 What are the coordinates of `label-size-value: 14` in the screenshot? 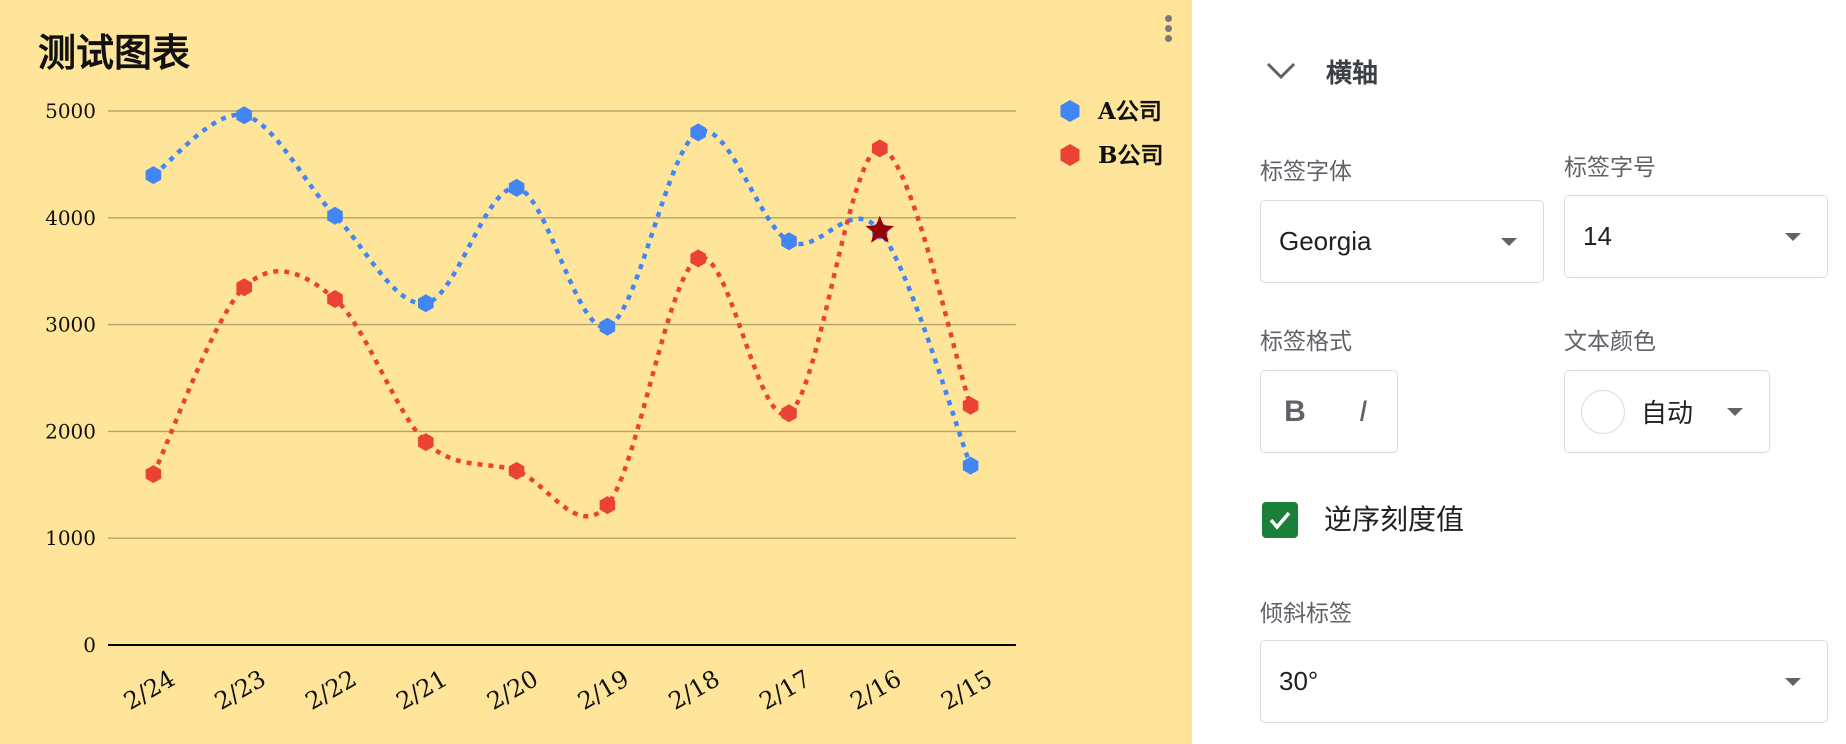 It's located at (1597, 236).